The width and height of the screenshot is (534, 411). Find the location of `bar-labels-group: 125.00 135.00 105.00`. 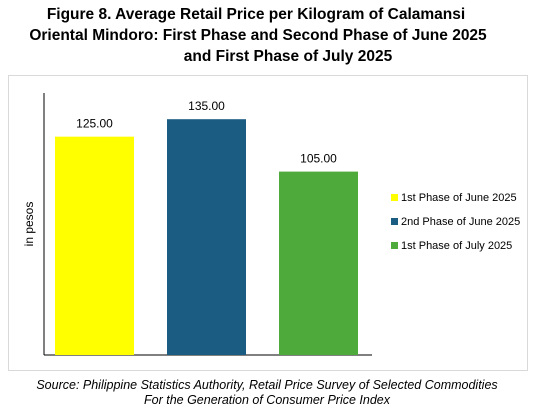

bar-labels-group: 125.00 135.00 105.00 is located at coordinates (206, 132).